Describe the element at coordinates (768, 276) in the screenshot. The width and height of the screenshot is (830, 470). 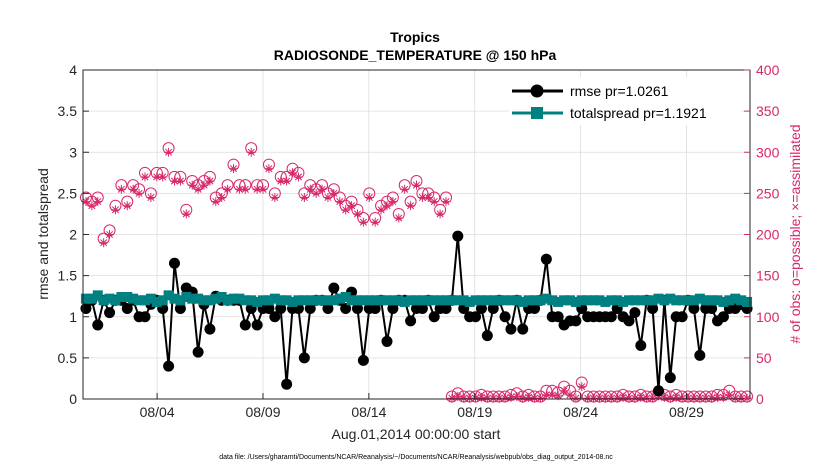
I see `y2-tick-label: 150` at that location.